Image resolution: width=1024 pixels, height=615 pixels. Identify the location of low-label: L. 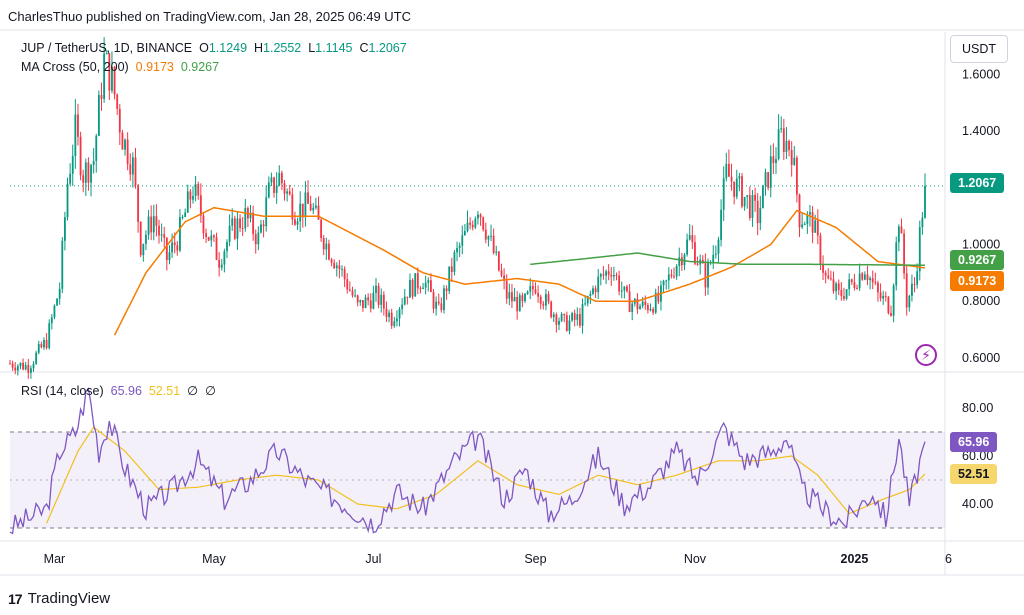
(312, 48).